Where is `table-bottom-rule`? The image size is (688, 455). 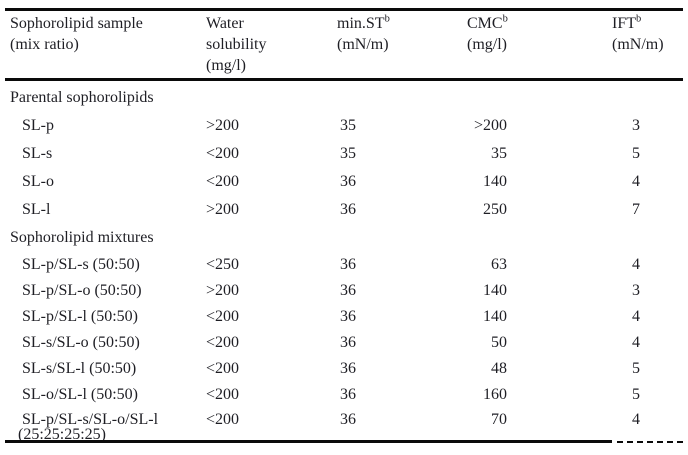
table-bottom-rule is located at coordinates (308, 441).